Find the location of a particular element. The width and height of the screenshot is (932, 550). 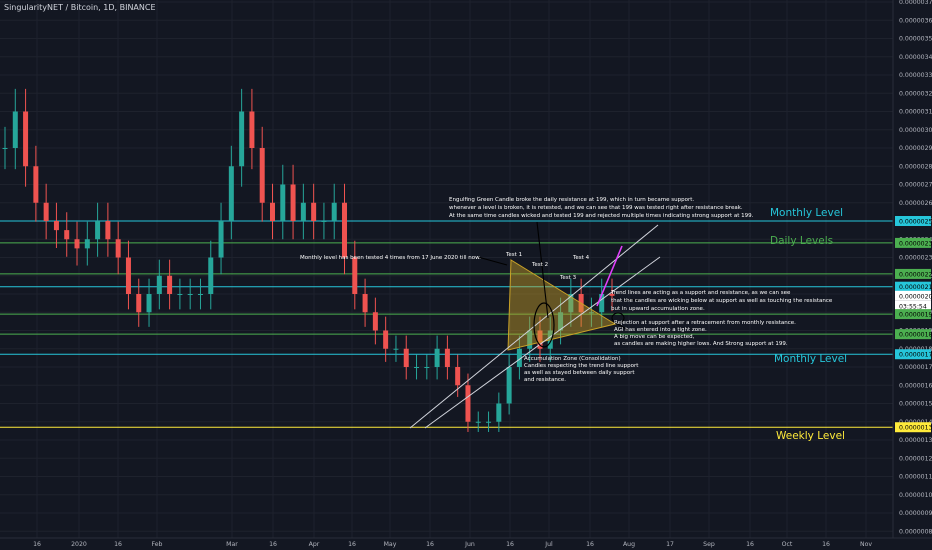

test-1-label: Test 1 is located at coordinates (513, 255).